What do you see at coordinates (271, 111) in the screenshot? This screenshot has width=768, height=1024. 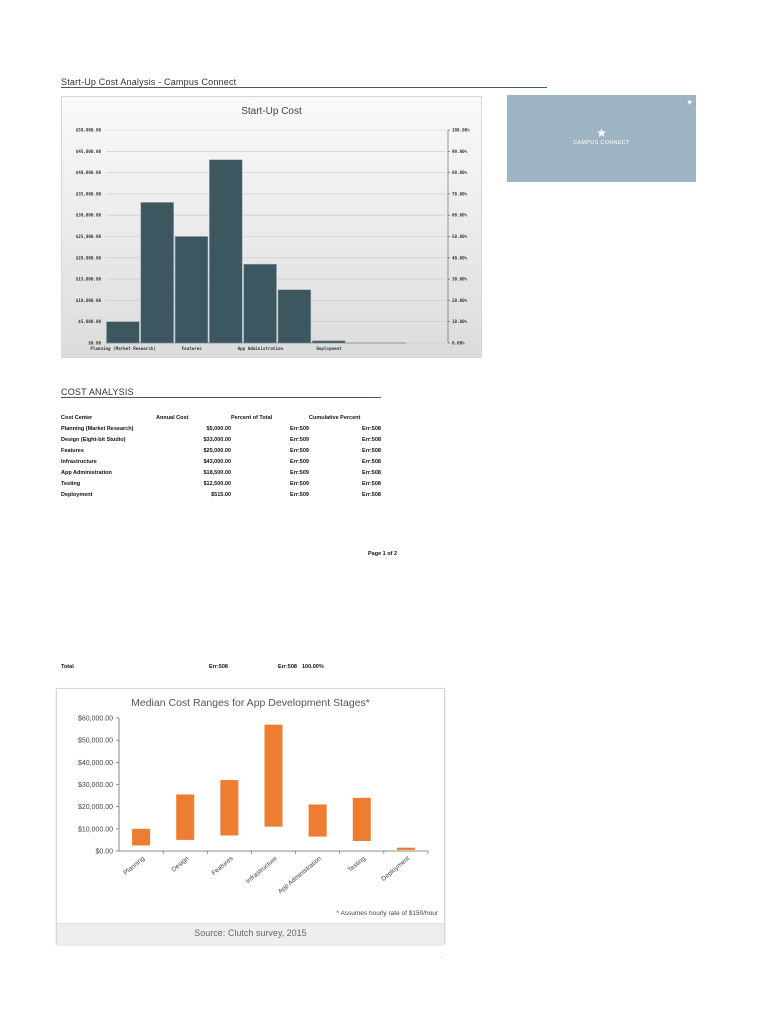 I see `chart-title: Start-Up Cost` at bounding box center [271, 111].